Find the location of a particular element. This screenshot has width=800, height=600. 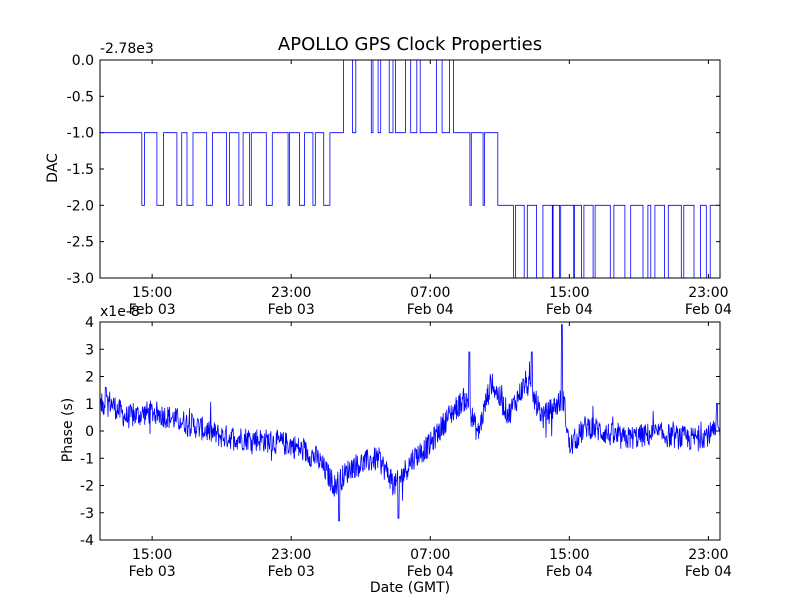

phase-ytick-label: 1 is located at coordinates (89, 405).